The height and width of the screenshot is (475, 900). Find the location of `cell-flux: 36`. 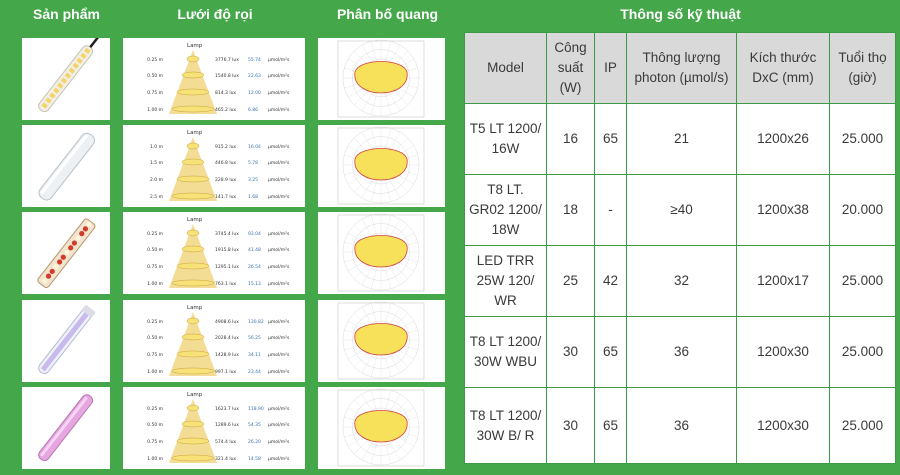

cell-flux: 36 is located at coordinates (681, 352).